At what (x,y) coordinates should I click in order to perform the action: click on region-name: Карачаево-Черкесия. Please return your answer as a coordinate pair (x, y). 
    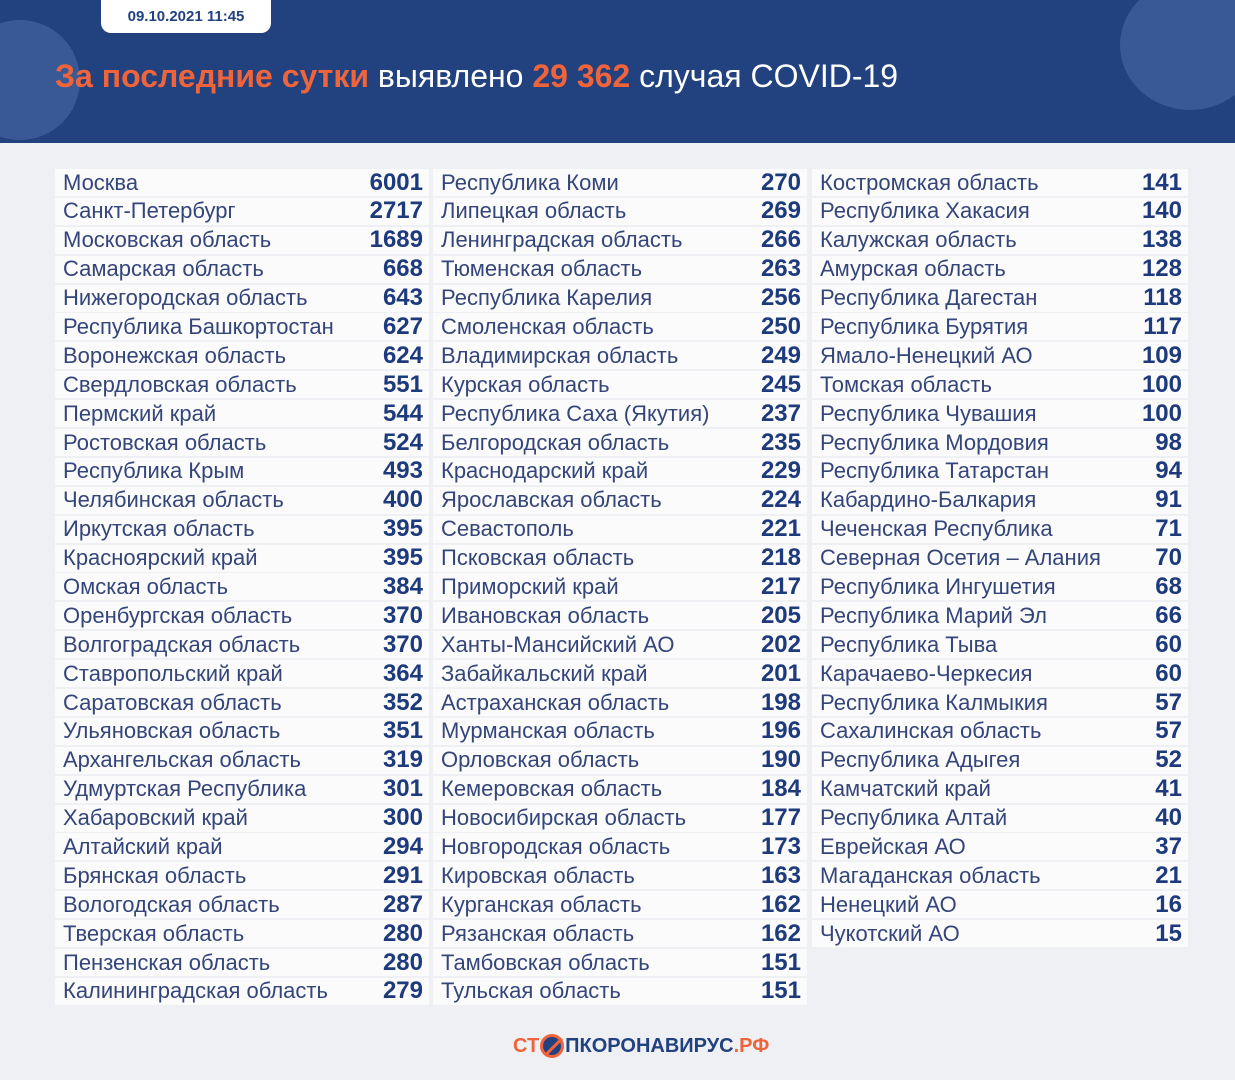
    Looking at the image, I should click on (926, 673).